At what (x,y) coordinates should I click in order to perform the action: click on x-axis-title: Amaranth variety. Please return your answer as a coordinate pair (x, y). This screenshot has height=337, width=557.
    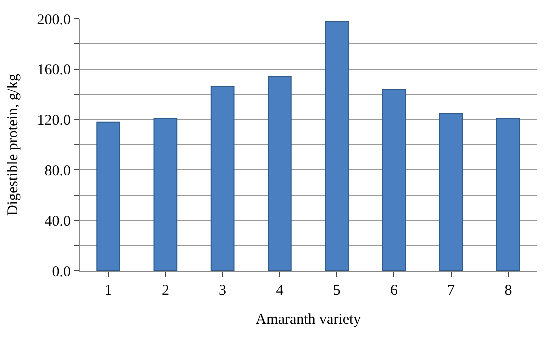
    Looking at the image, I should click on (309, 320).